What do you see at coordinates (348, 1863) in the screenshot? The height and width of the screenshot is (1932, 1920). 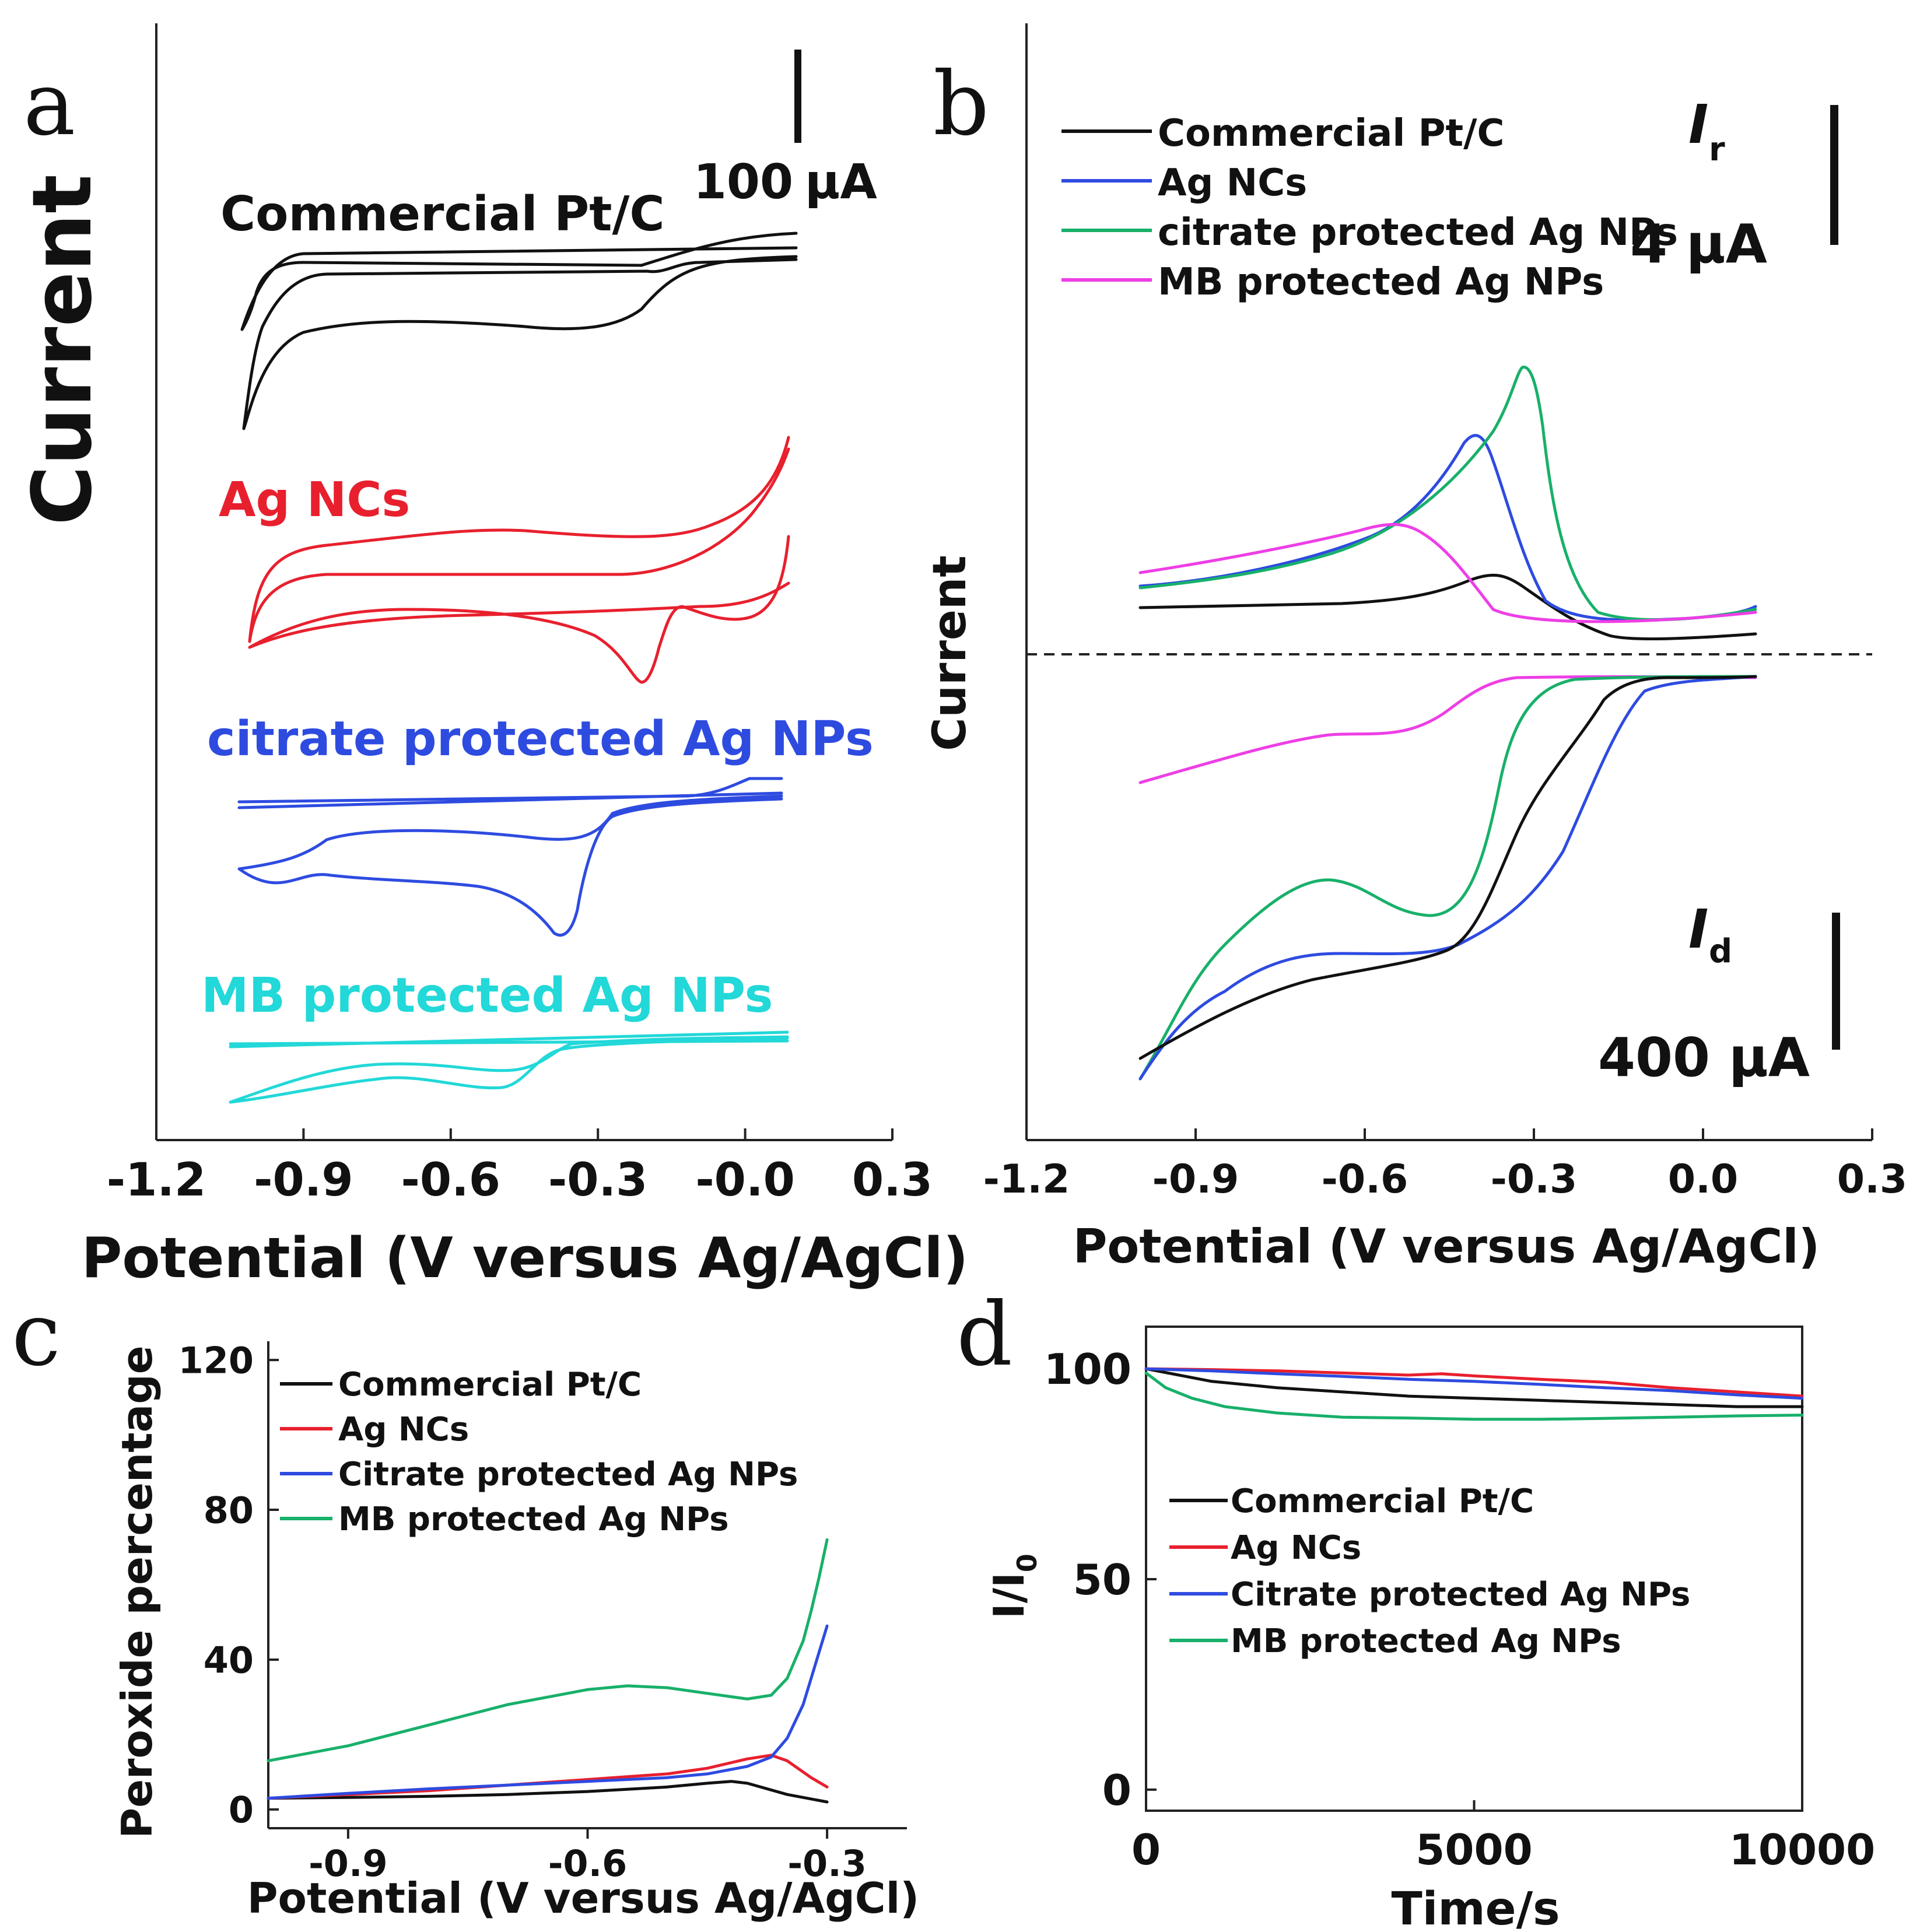 I see `panel-c-xtick-label-0: -0.9` at bounding box center [348, 1863].